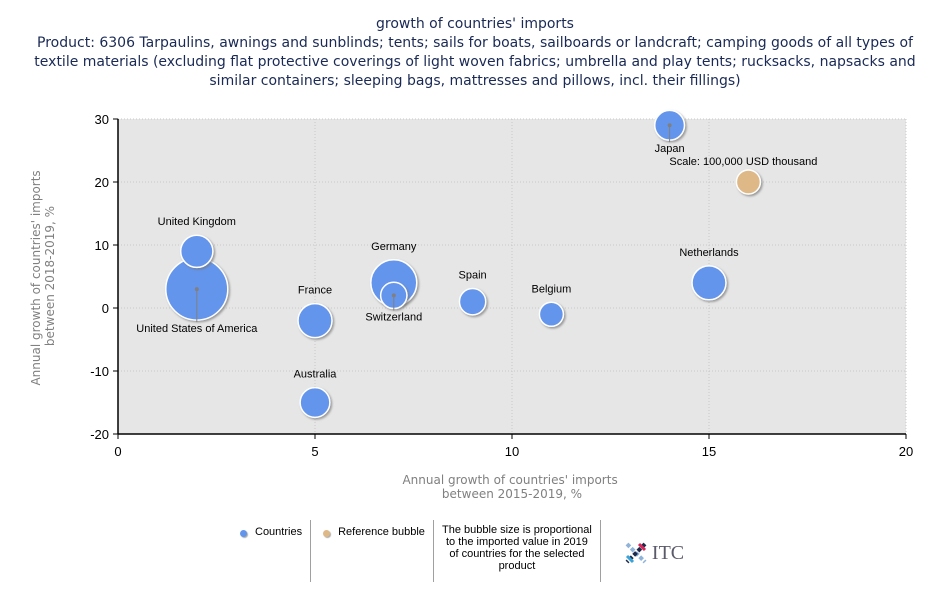  Describe the element at coordinates (475, 24) in the screenshot. I see `chart-title: growth of countries' imports` at that location.